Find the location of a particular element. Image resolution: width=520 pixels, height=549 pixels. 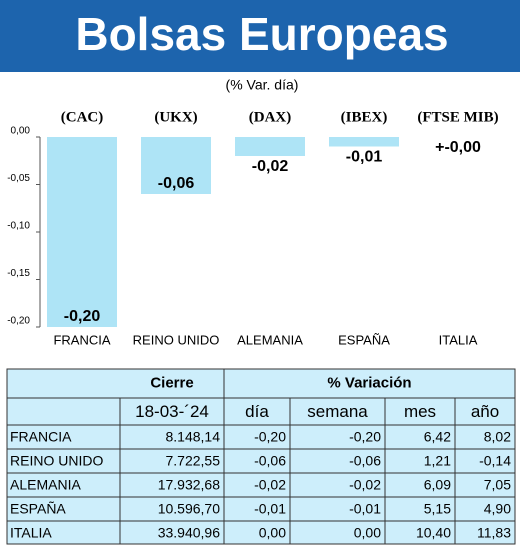

x-tick-label: ESPAÑA is located at coordinates (364, 339).